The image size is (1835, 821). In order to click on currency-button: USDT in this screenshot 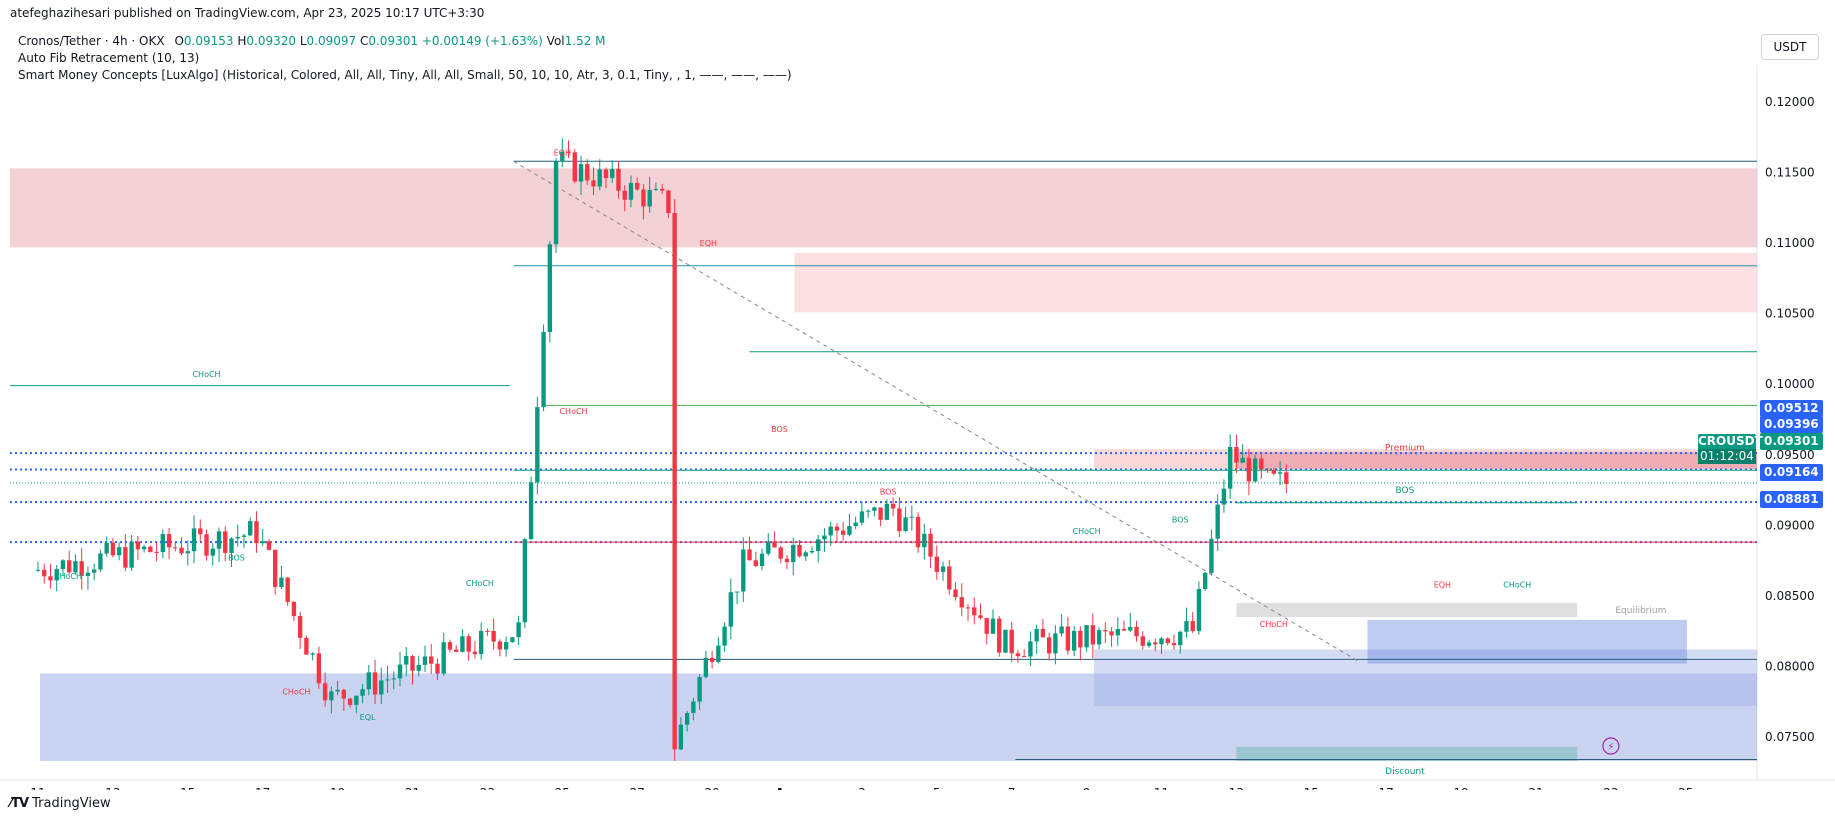, I will do `click(1790, 47)`.